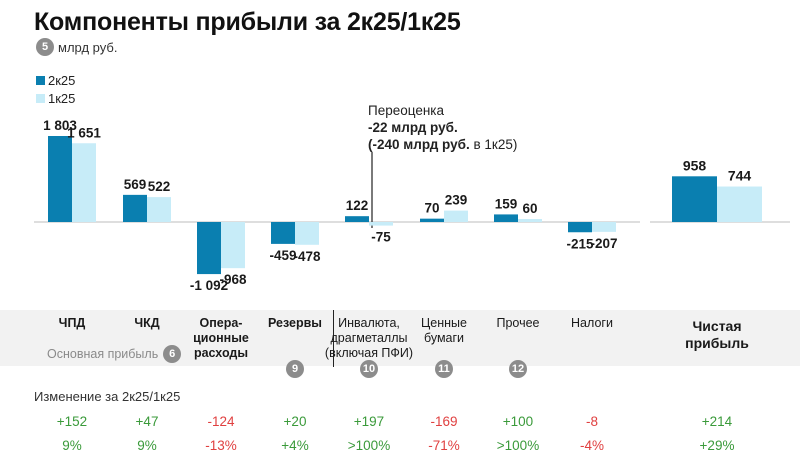 The width and height of the screenshot is (800, 465). Describe the element at coordinates (357, 205) in the screenshot. I see `data-label-s2k25-4: 122` at that location.